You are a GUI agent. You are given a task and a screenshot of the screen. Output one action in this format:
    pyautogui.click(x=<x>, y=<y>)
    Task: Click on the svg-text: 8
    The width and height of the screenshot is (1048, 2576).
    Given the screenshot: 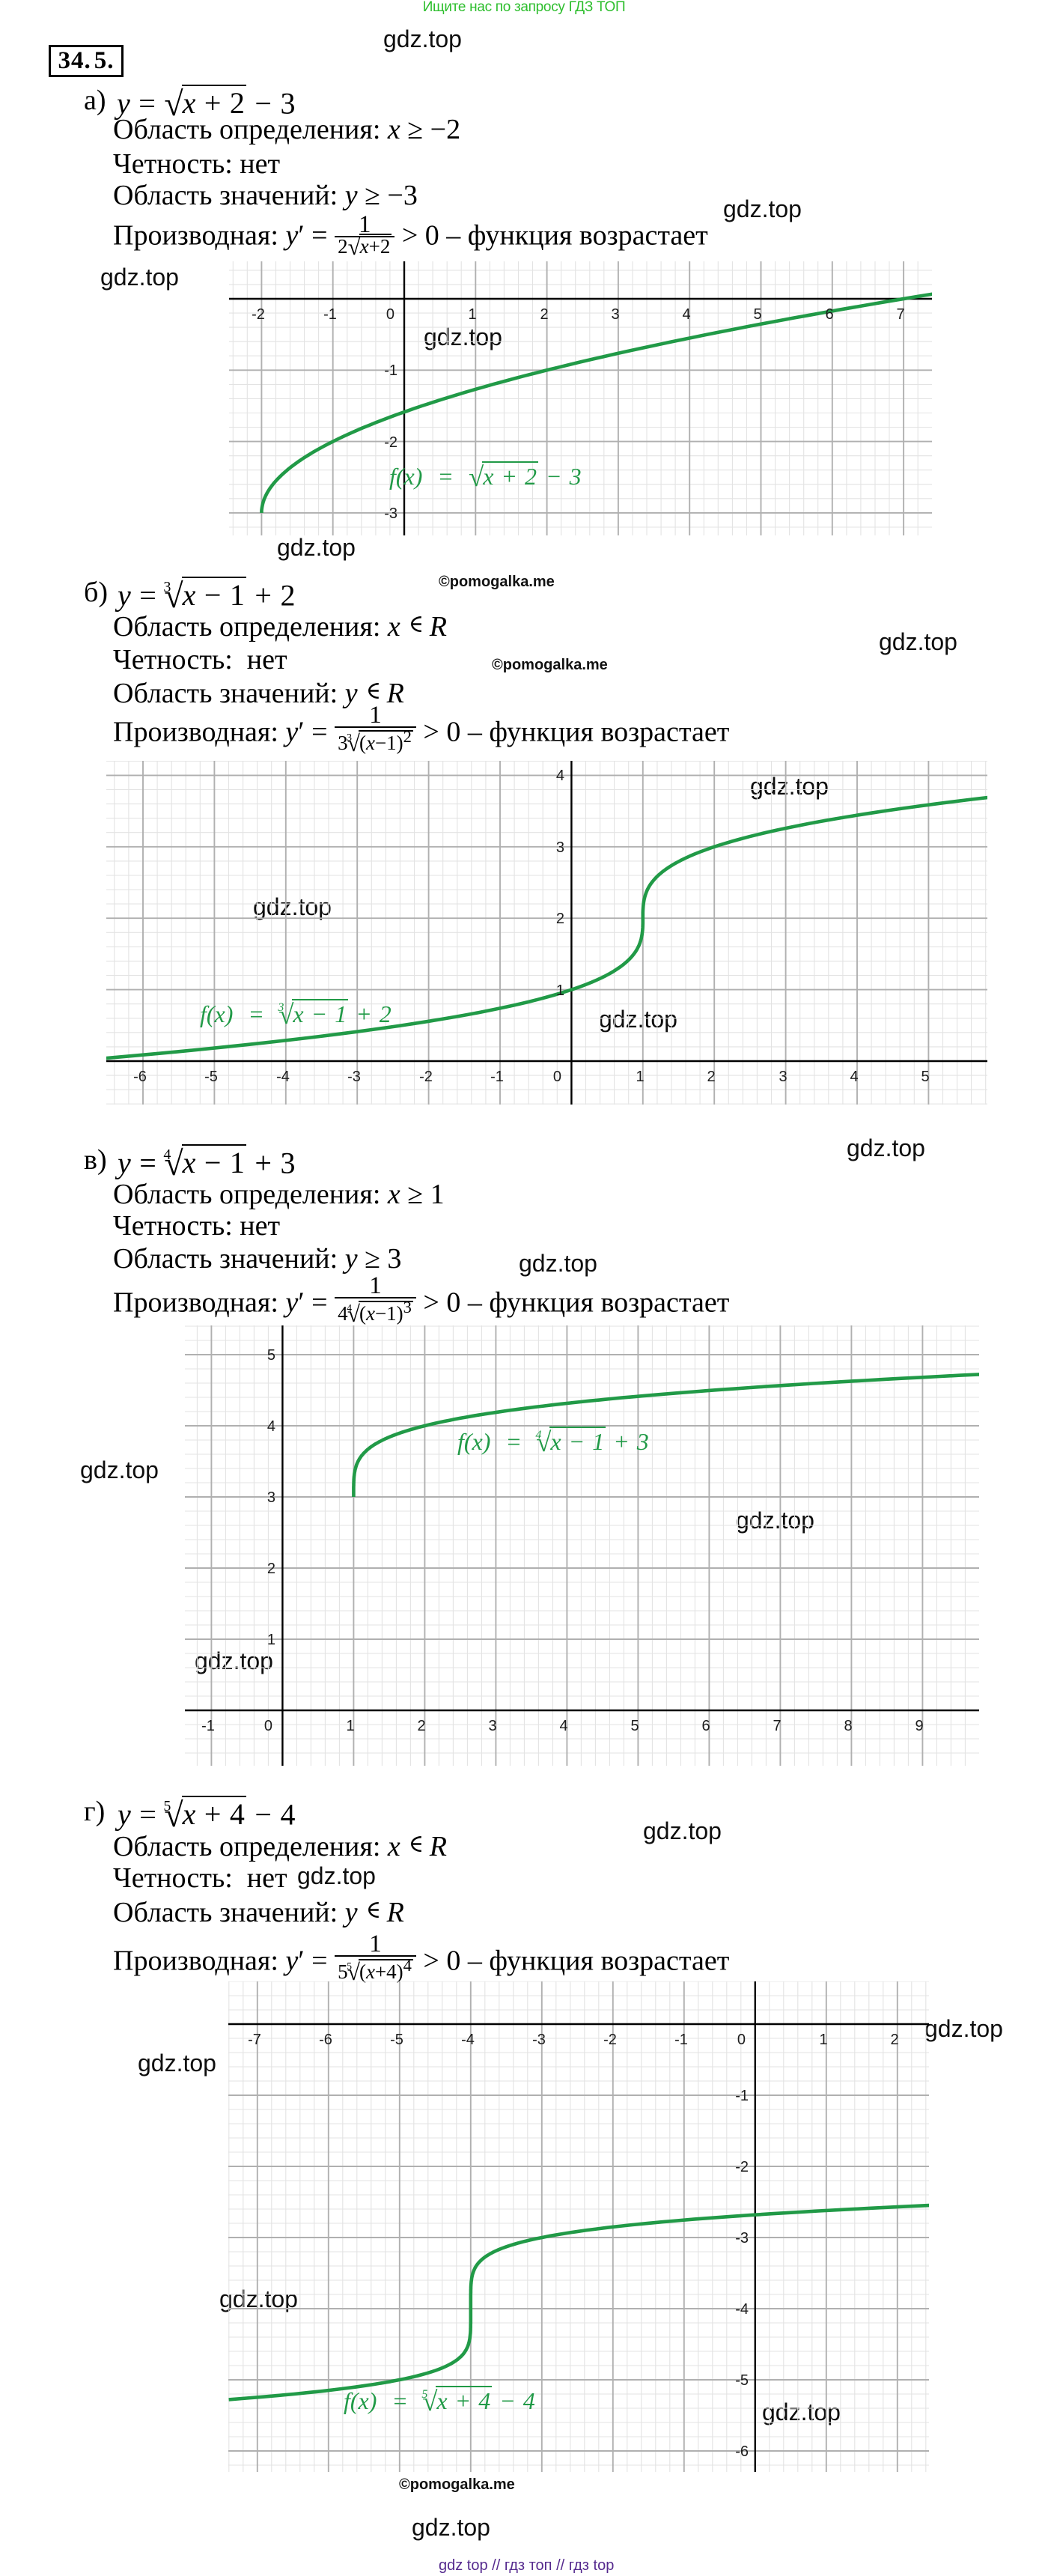 What is the action you would take?
    pyautogui.click(x=848, y=1726)
    